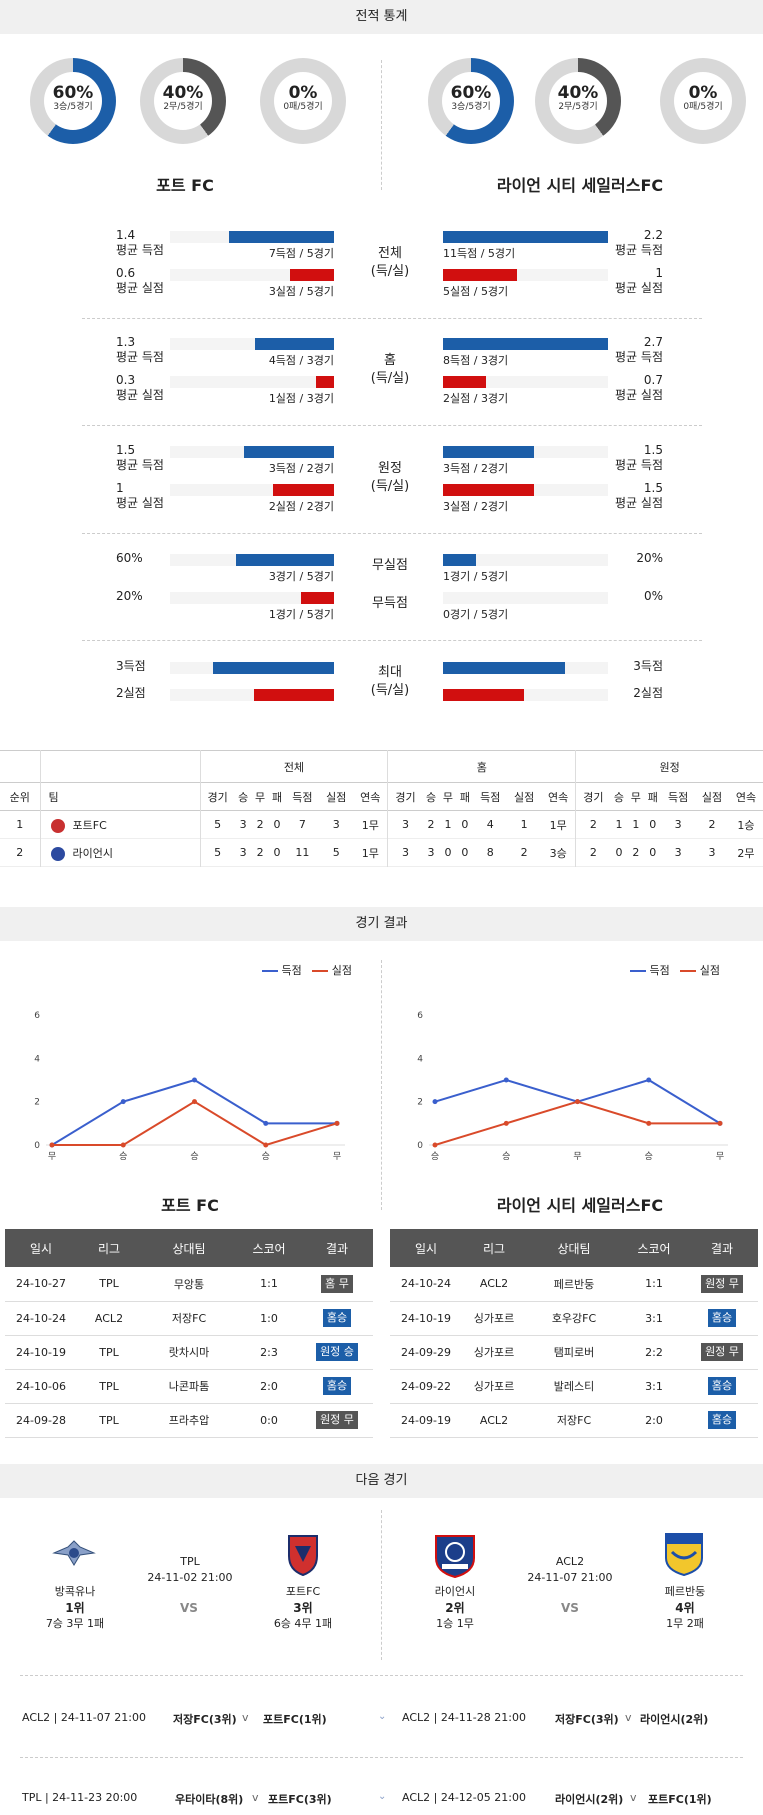 The width and height of the screenshot is (763, 1815). Describe the element at coordinates (341, 970) in the screenshot. I see `legend-conceded-label: 실점` at that location.